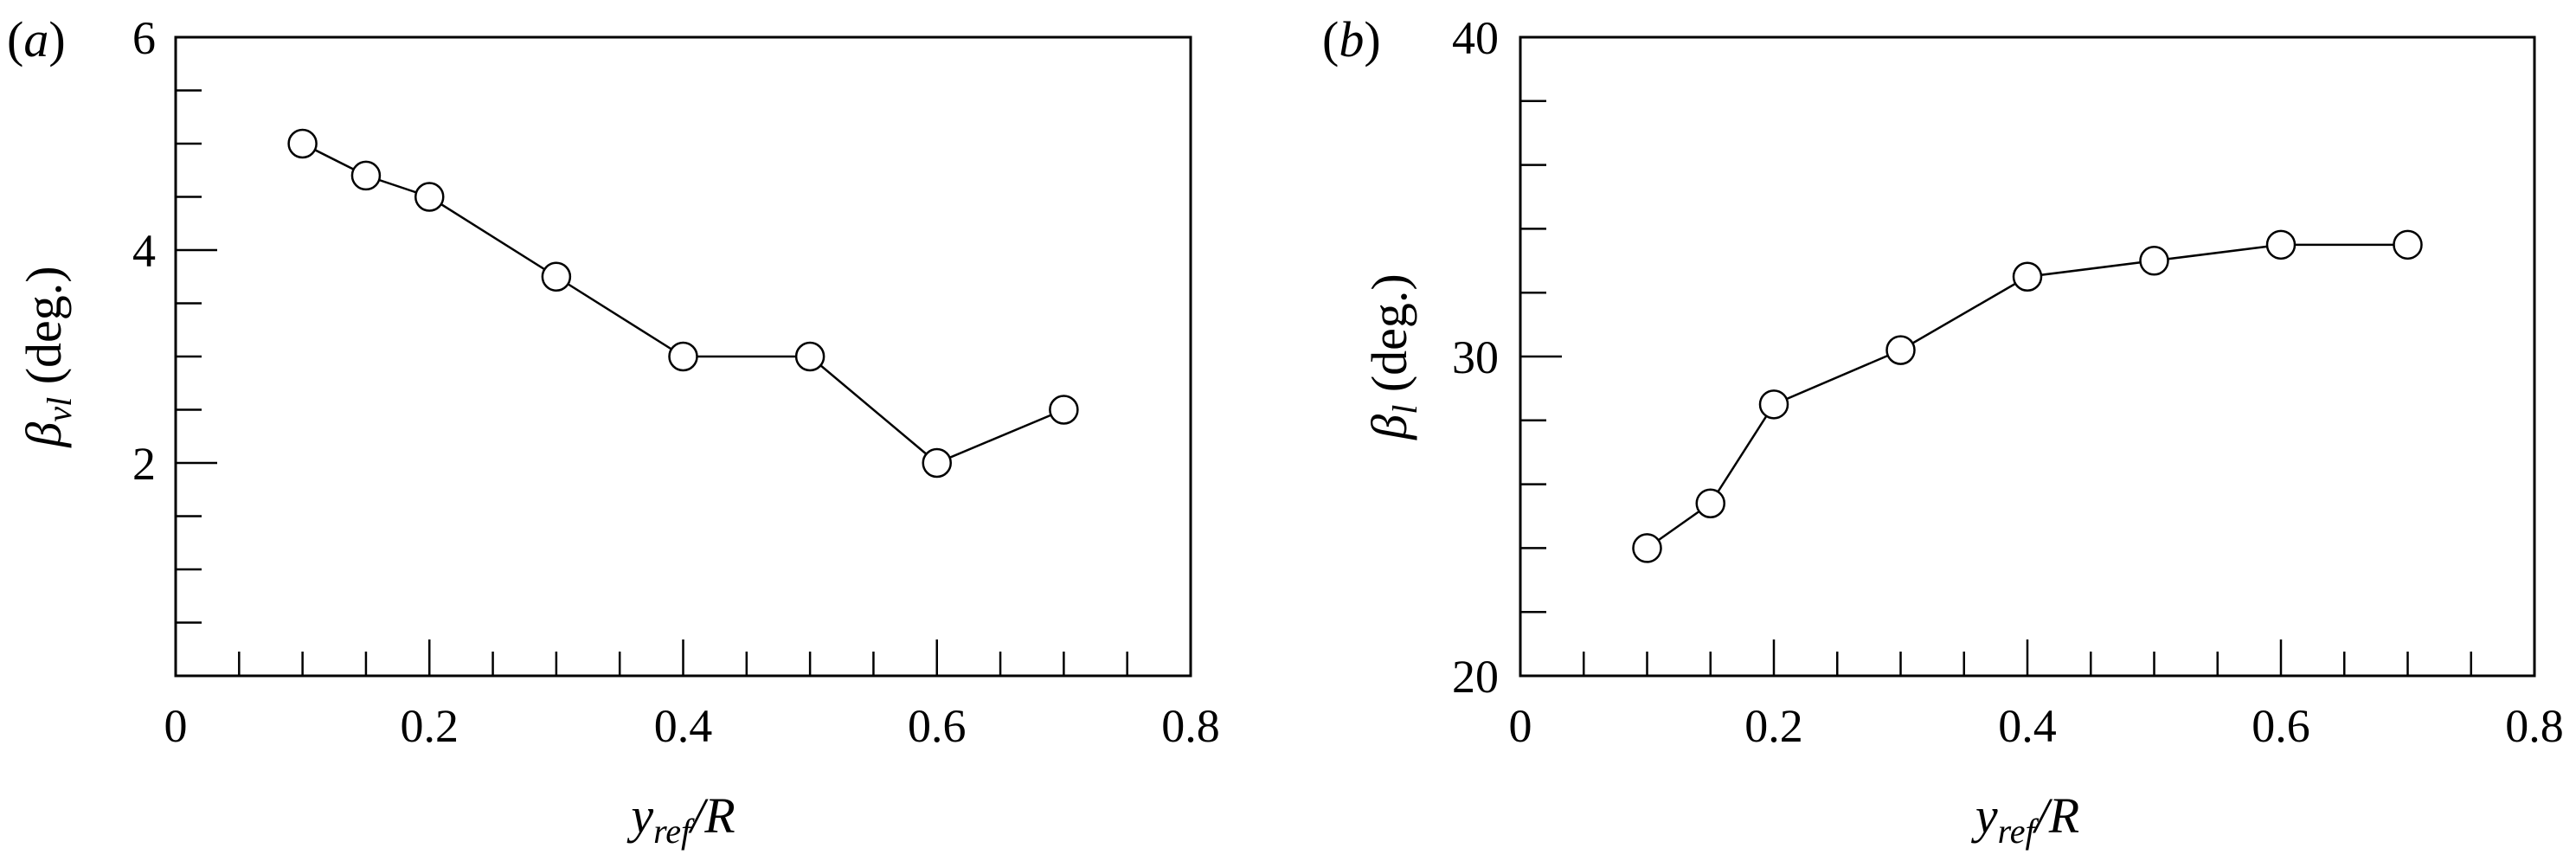 The width and height of the screenshot is (2576, 861). What do you see at coordinates (144, 38) in the screenshot?
I see `y-tick-label: 6` at bounding box center [144, 38].